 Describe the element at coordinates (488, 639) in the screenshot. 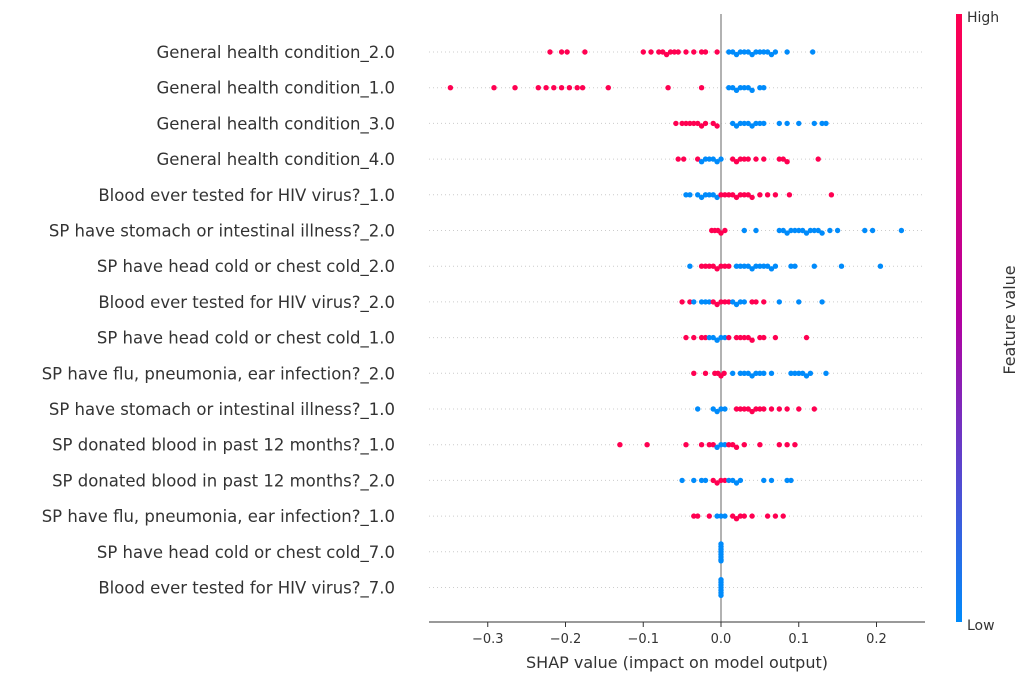

I see `x-tick-label: −0.3` at that location.